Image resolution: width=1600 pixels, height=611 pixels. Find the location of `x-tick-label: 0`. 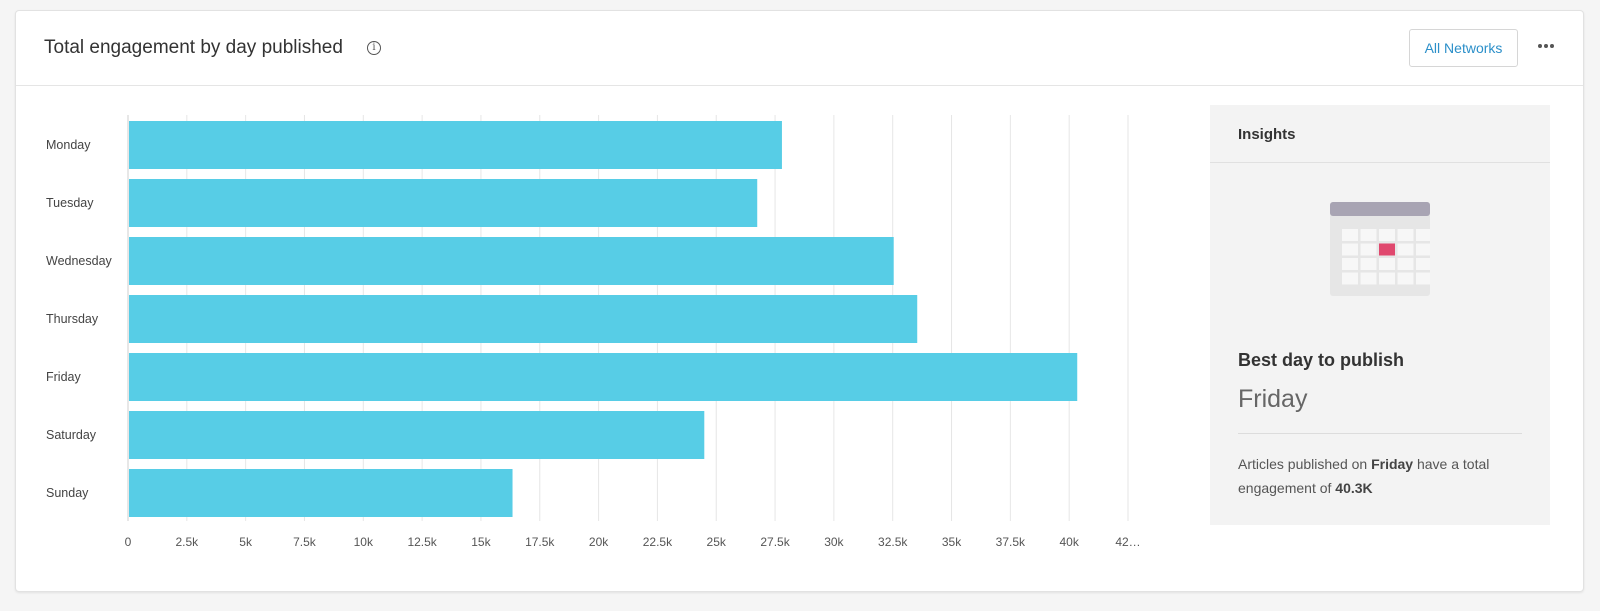

x-tick-label: 0 is located at coordinates (128, 542).